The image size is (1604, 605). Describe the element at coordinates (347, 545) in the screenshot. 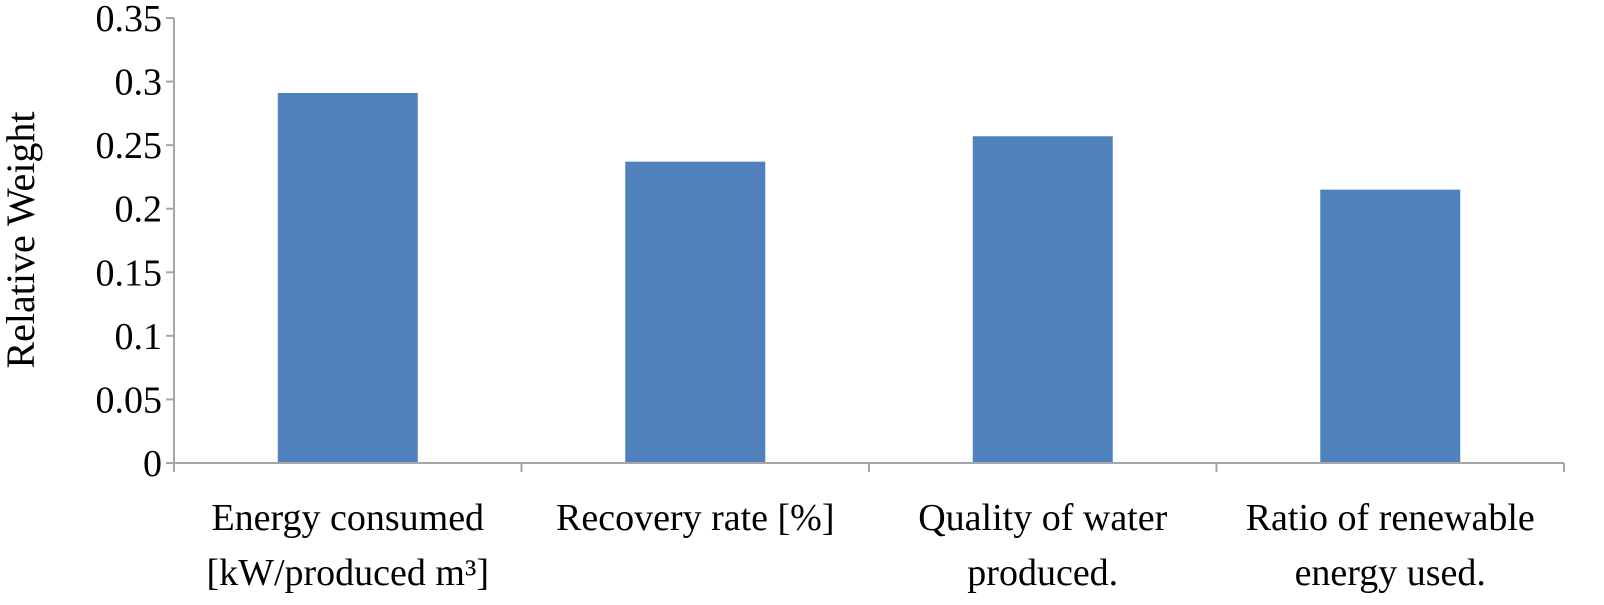

I see `x-category-label: Energy consumed [kW/produced m³]` at that location.